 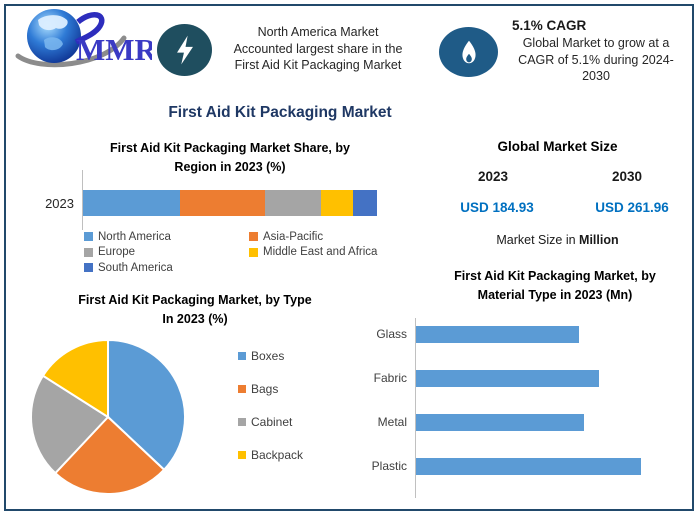 I want to click on material-bar-row: Metal, so click(x=510, y=422).